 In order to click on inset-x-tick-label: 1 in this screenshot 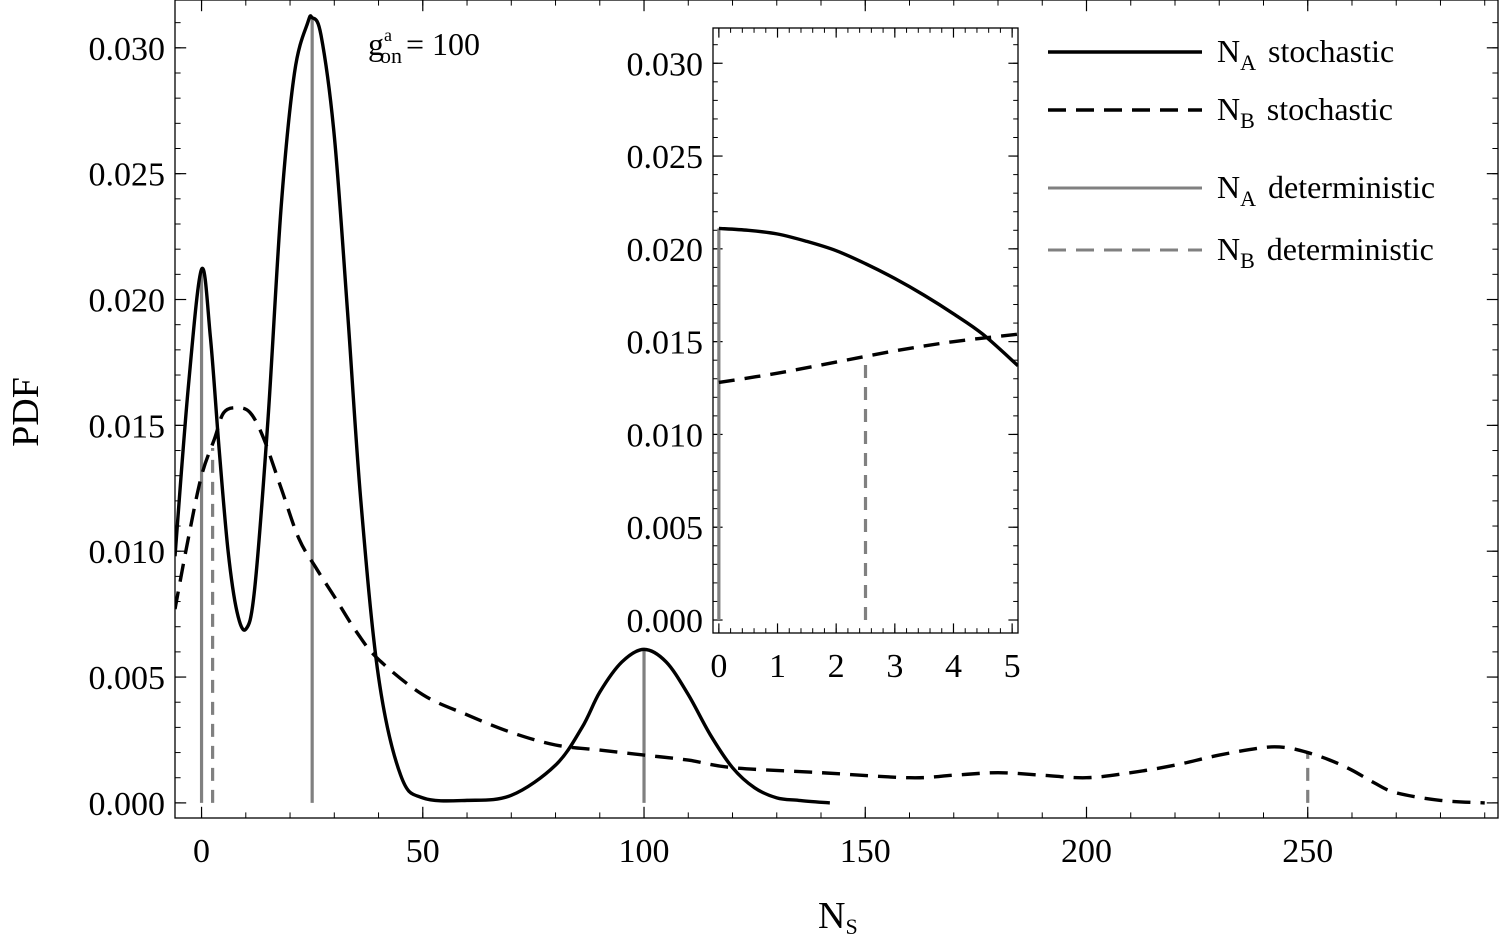, I will do `click(777, 666)`.